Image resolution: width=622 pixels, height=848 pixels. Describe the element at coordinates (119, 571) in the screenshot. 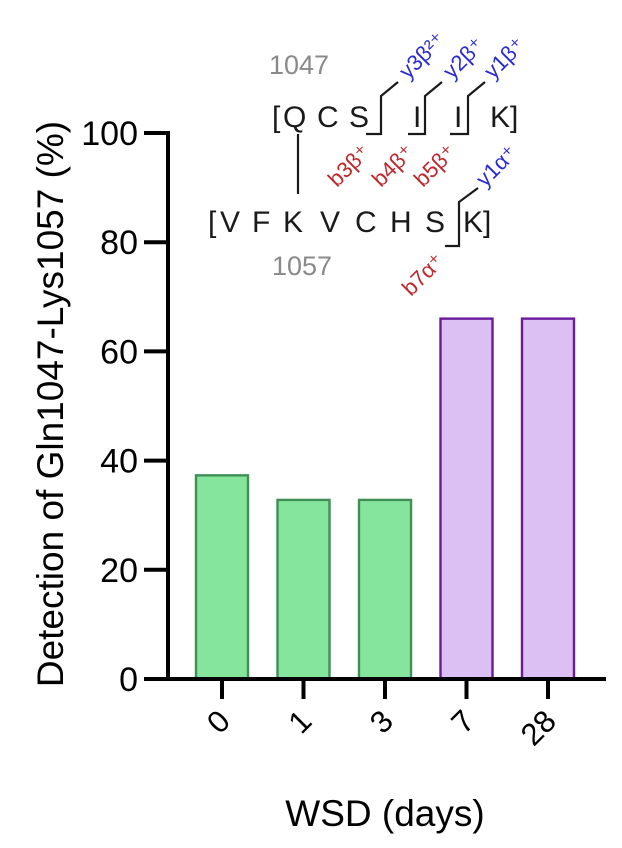

I see `y-tick-label: 20` at that location.